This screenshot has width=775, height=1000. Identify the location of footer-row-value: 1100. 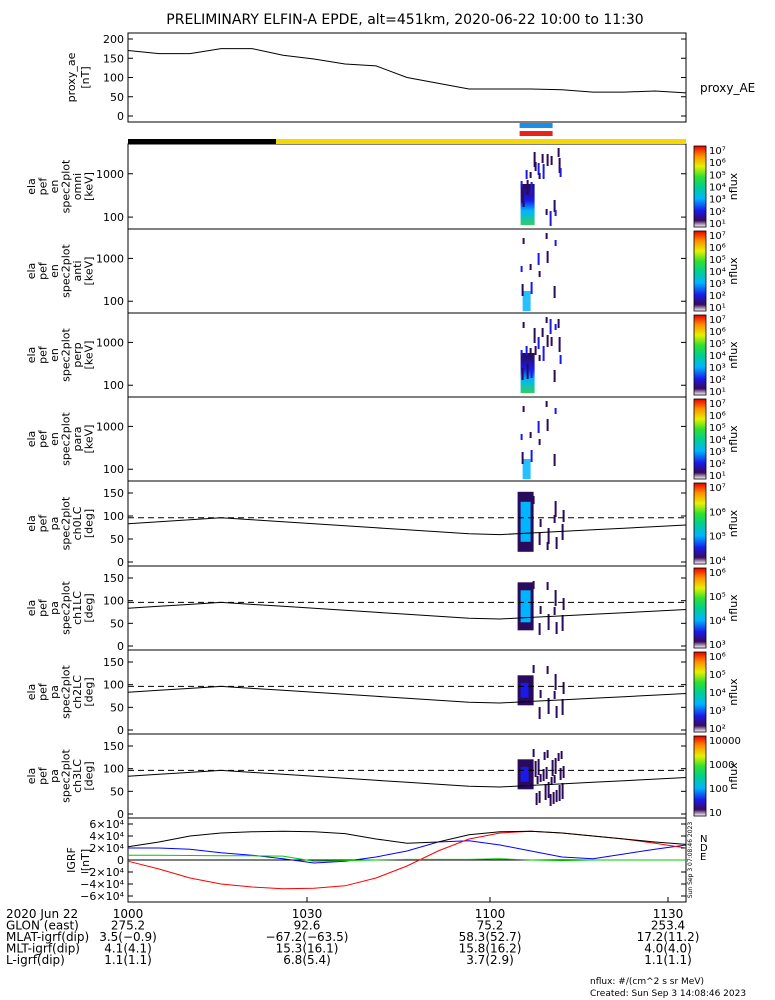
(490, 914).